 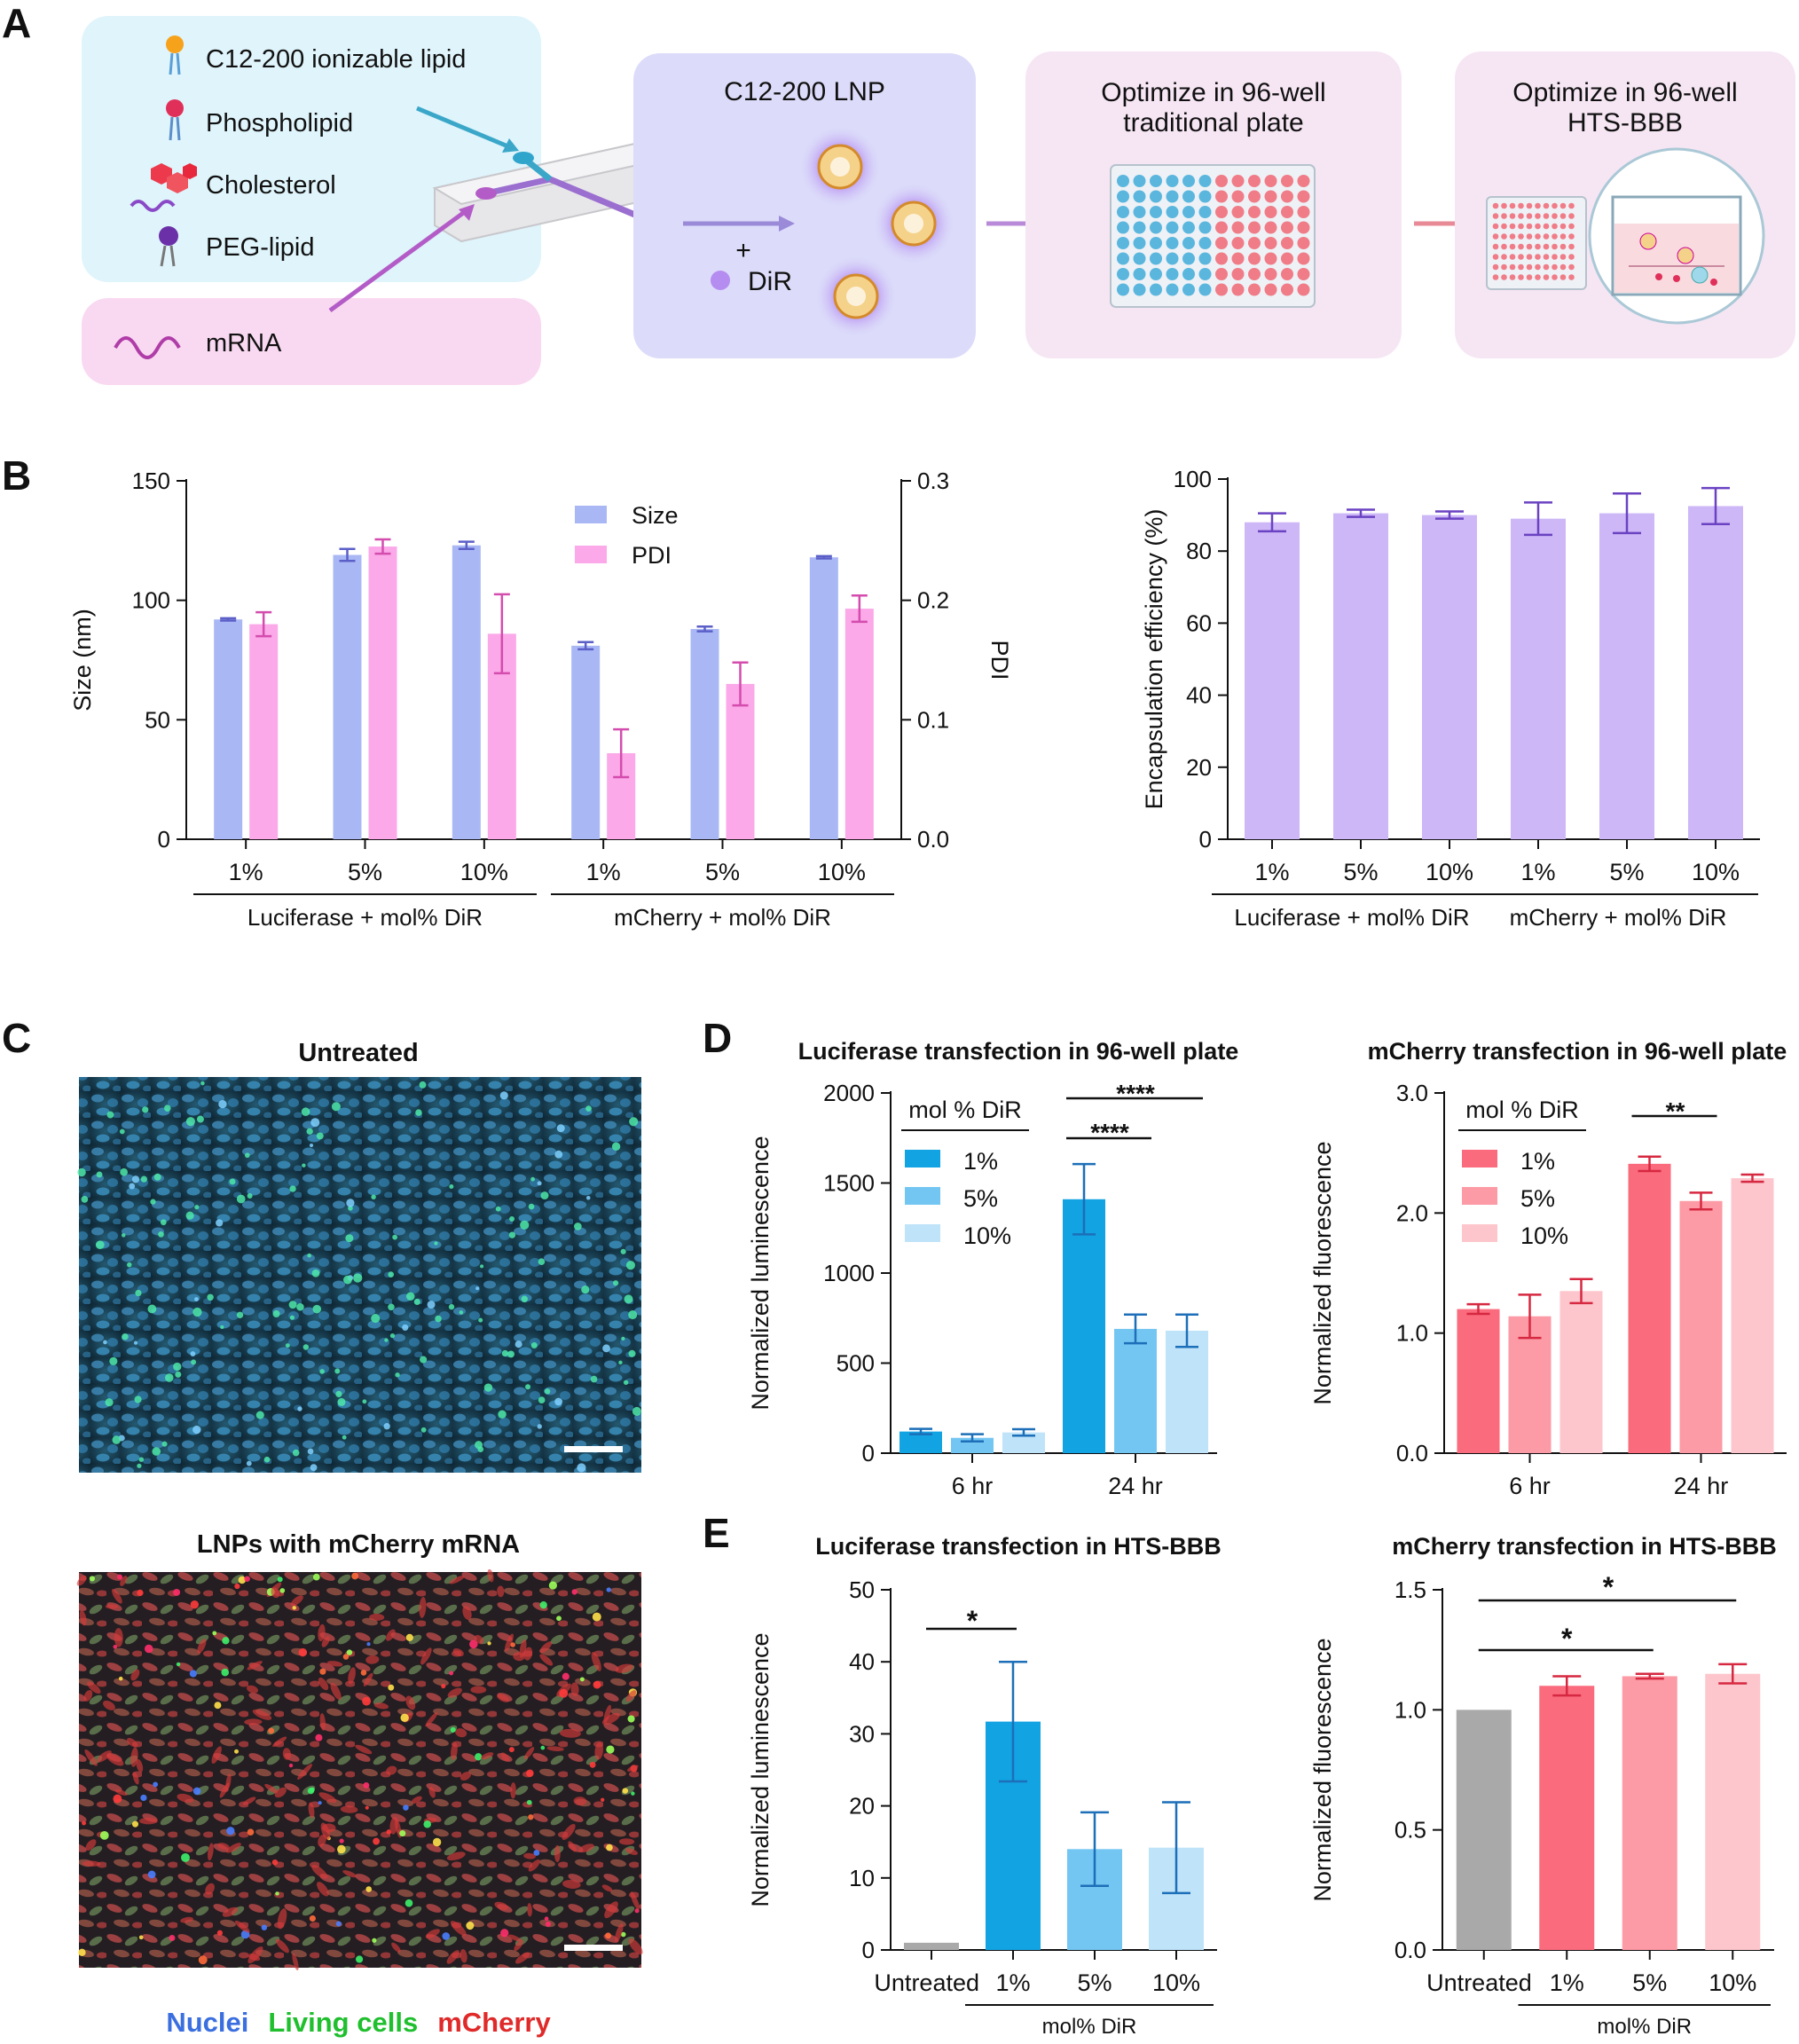 What do you see at coordinates (151, 600) in the screenshot?
I see `y-tick-label: 100` at bounding box center [151, 600].